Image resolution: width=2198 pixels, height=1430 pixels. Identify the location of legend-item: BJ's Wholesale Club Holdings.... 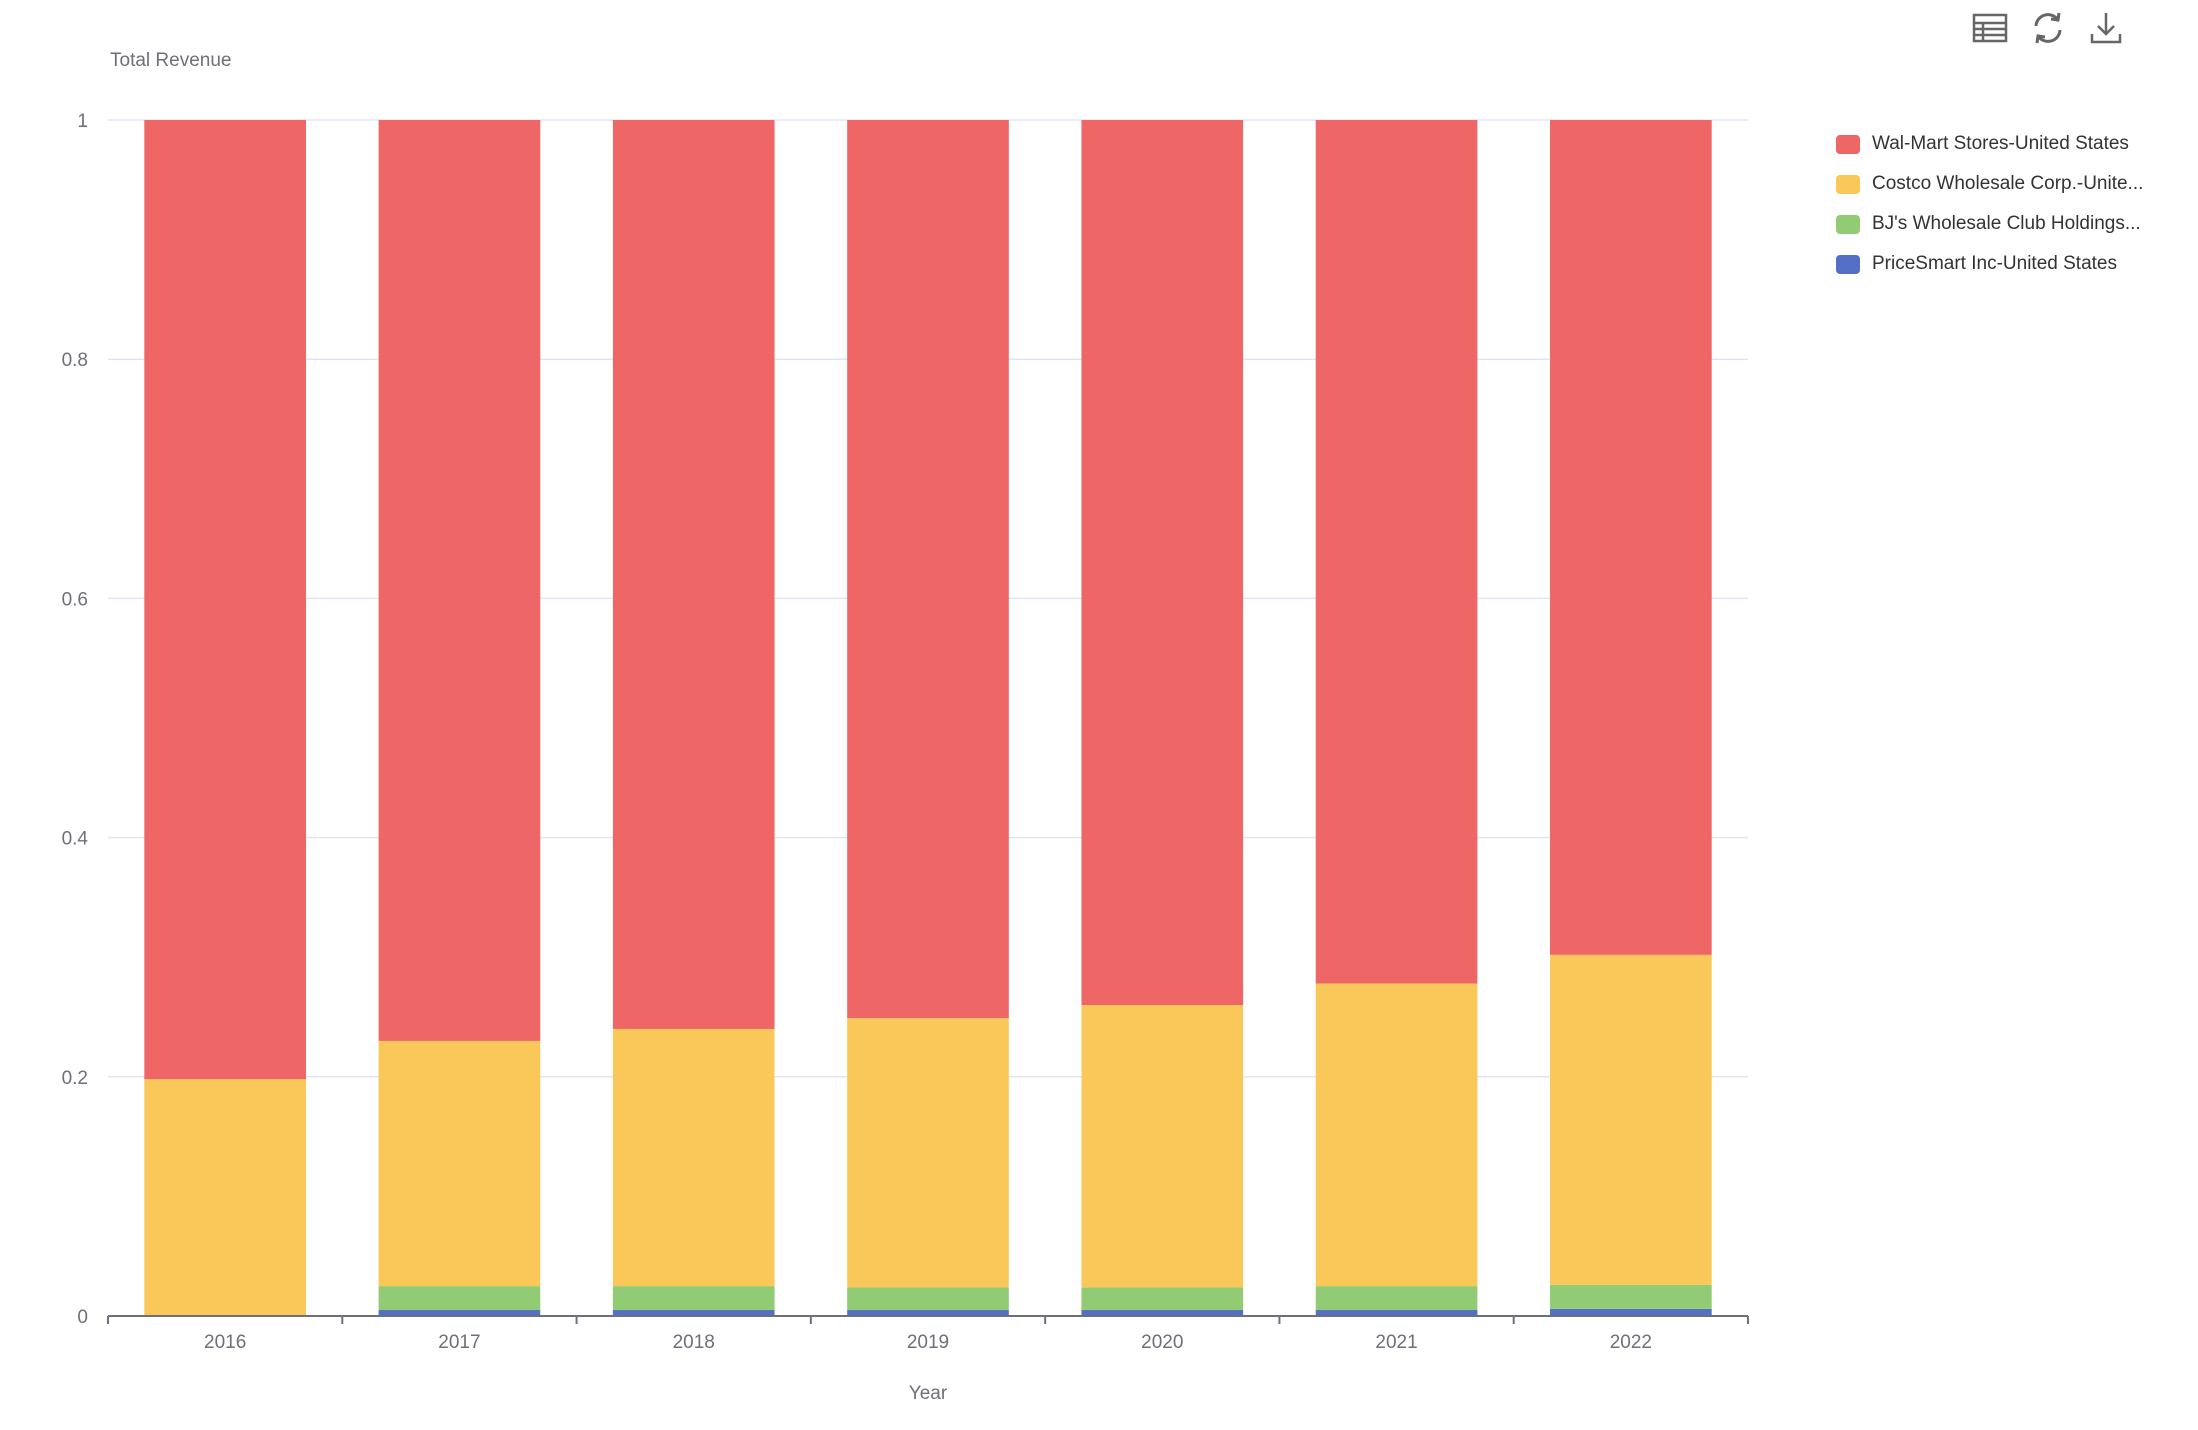
(1989, 224).